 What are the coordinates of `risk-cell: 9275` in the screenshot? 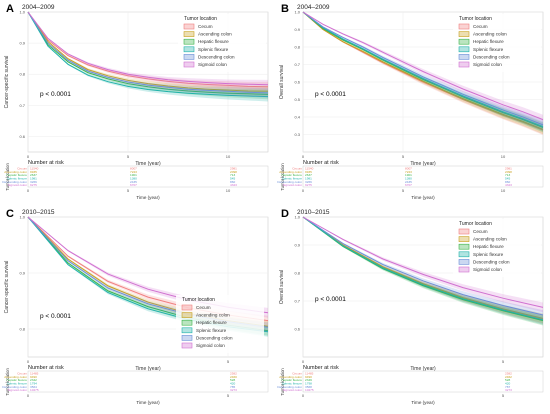 It's located at (308, 185).